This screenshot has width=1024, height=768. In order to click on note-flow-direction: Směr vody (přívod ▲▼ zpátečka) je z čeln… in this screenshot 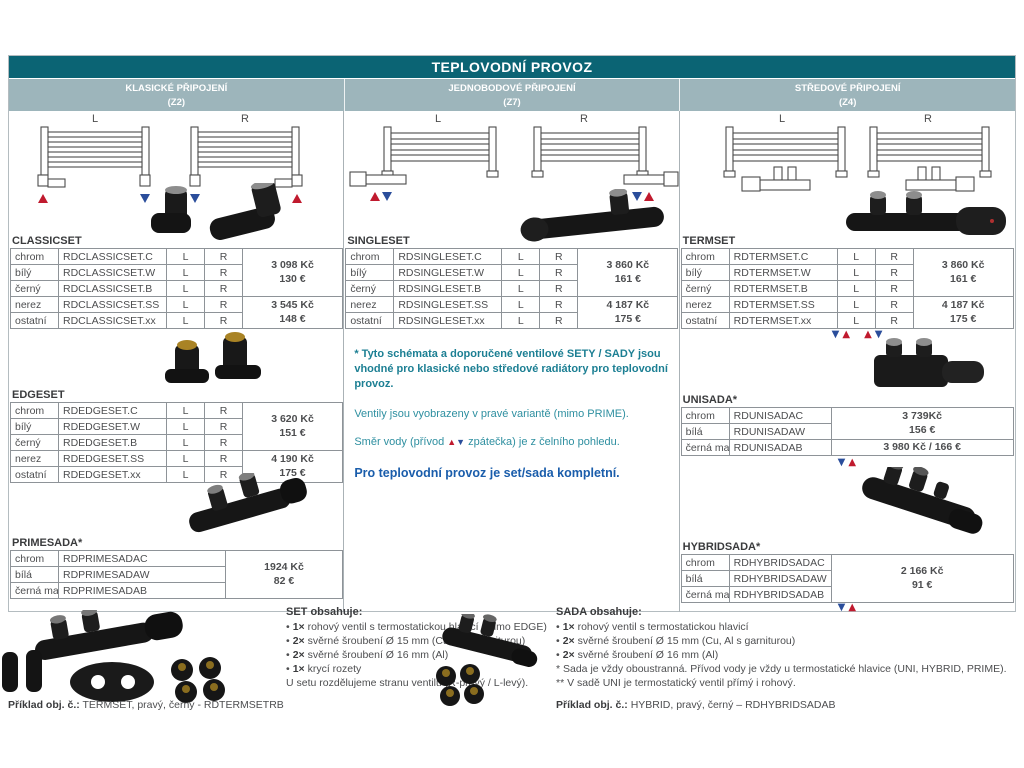, I will do `click(487, 441)`.